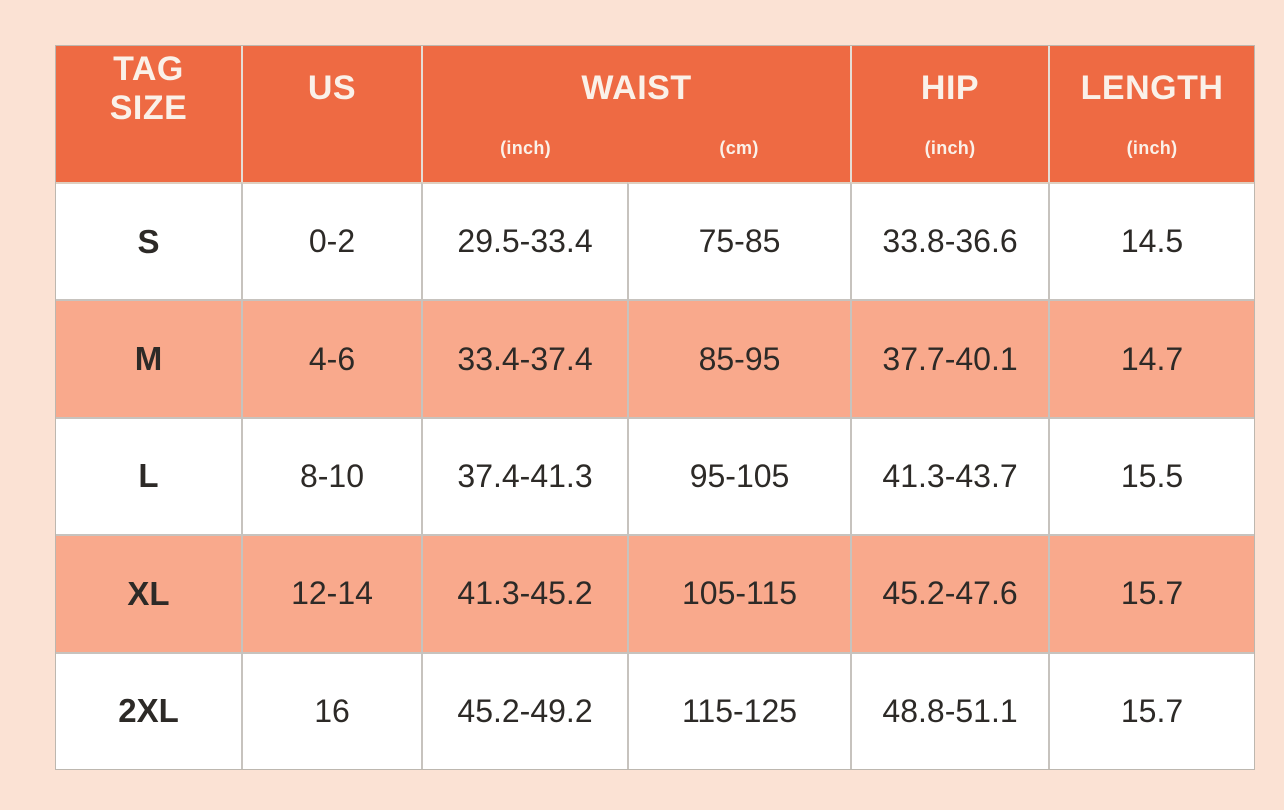 This screenshot has width=1284, height=810. I want to click on cell-hip-inch: 48.8-51.1, so click(949, 710).